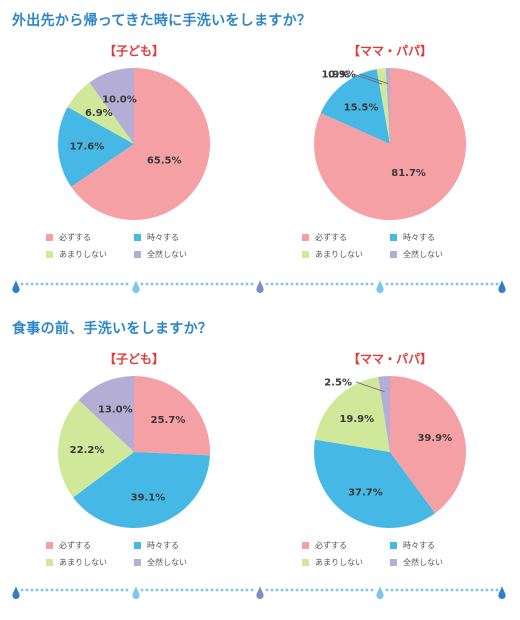 The width and height of the screenshot is (520, 620). I want to click on pie-chart: 39.9% 37.7% 19.9% 2.5%, so click(389, 452).